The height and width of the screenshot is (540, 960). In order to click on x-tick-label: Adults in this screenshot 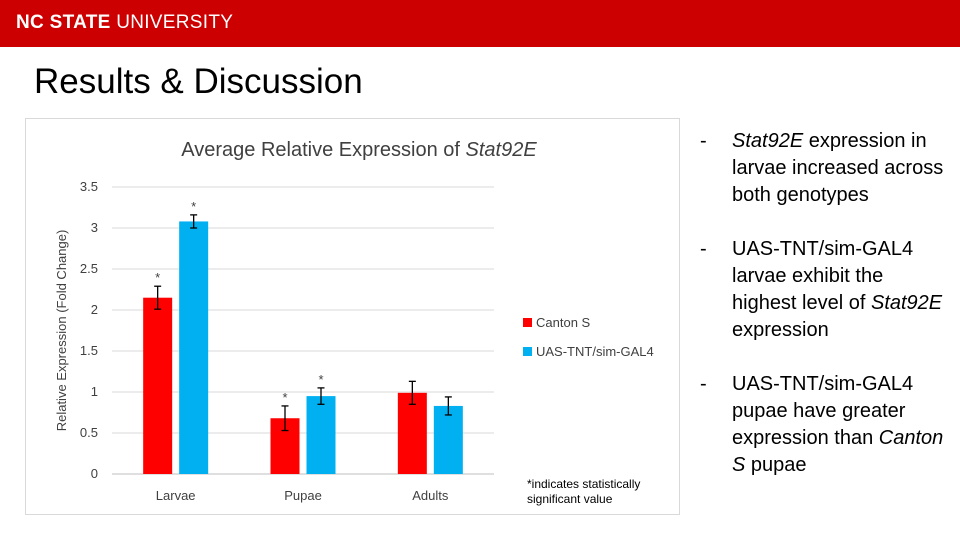, I will do `click(430, 495)`.